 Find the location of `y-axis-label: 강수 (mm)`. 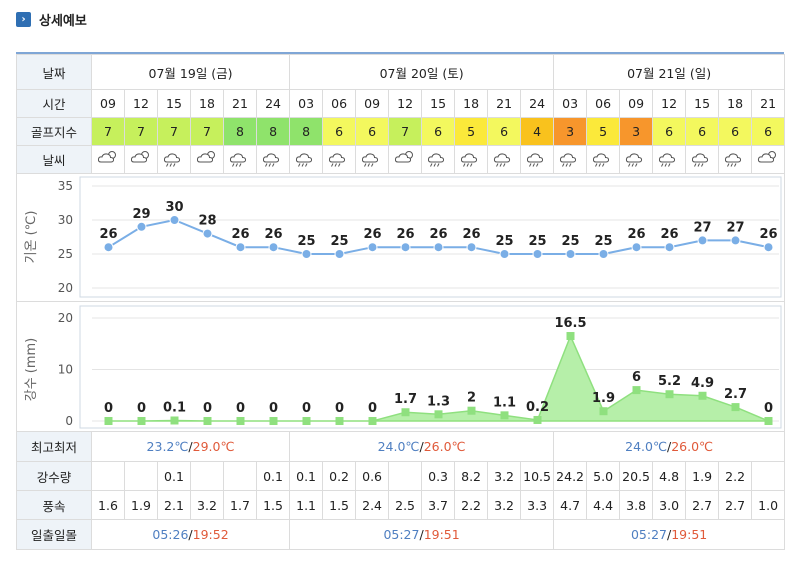

y-axis-label: 강수 (mm) is located at coordinates (31, 370).